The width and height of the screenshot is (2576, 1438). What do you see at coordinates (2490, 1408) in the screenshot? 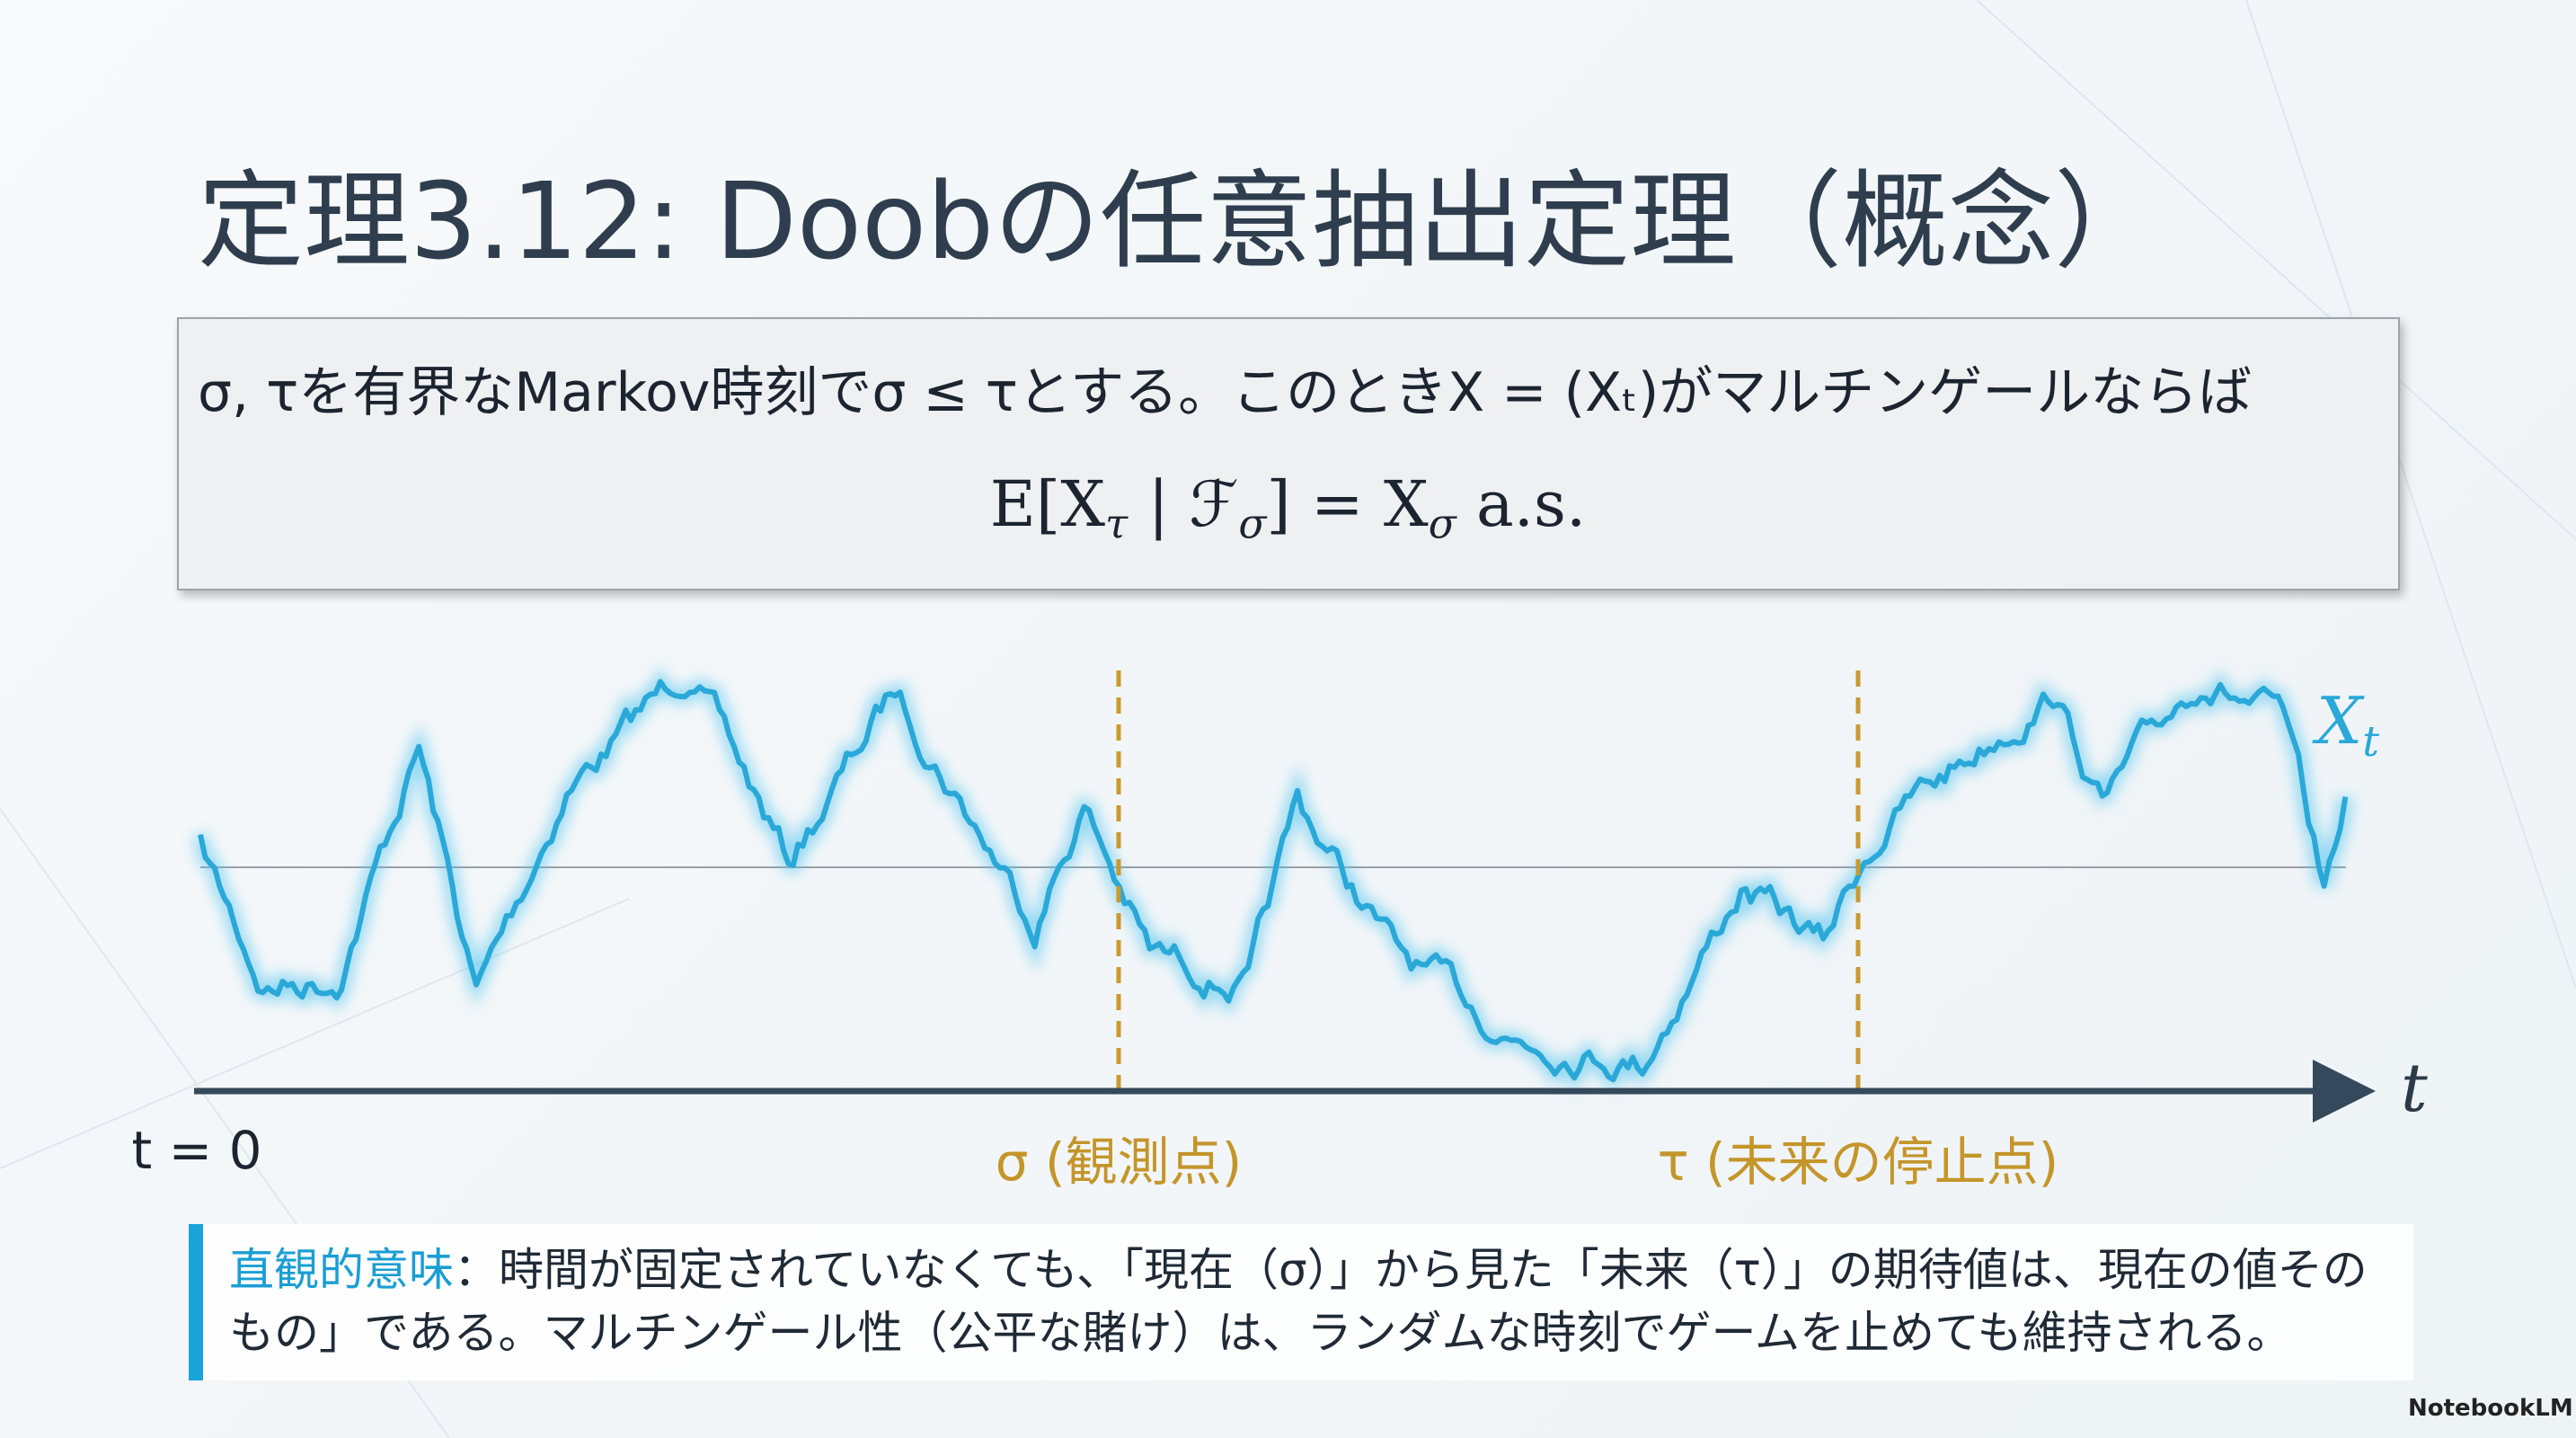
I see `watermark: NotebookLM` at bounding box center [2490, 1408].